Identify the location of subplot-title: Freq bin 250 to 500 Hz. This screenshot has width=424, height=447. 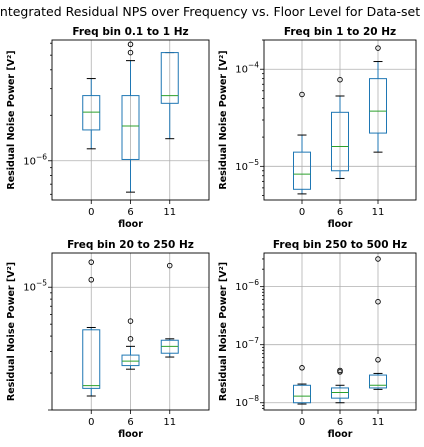
(340, 245).